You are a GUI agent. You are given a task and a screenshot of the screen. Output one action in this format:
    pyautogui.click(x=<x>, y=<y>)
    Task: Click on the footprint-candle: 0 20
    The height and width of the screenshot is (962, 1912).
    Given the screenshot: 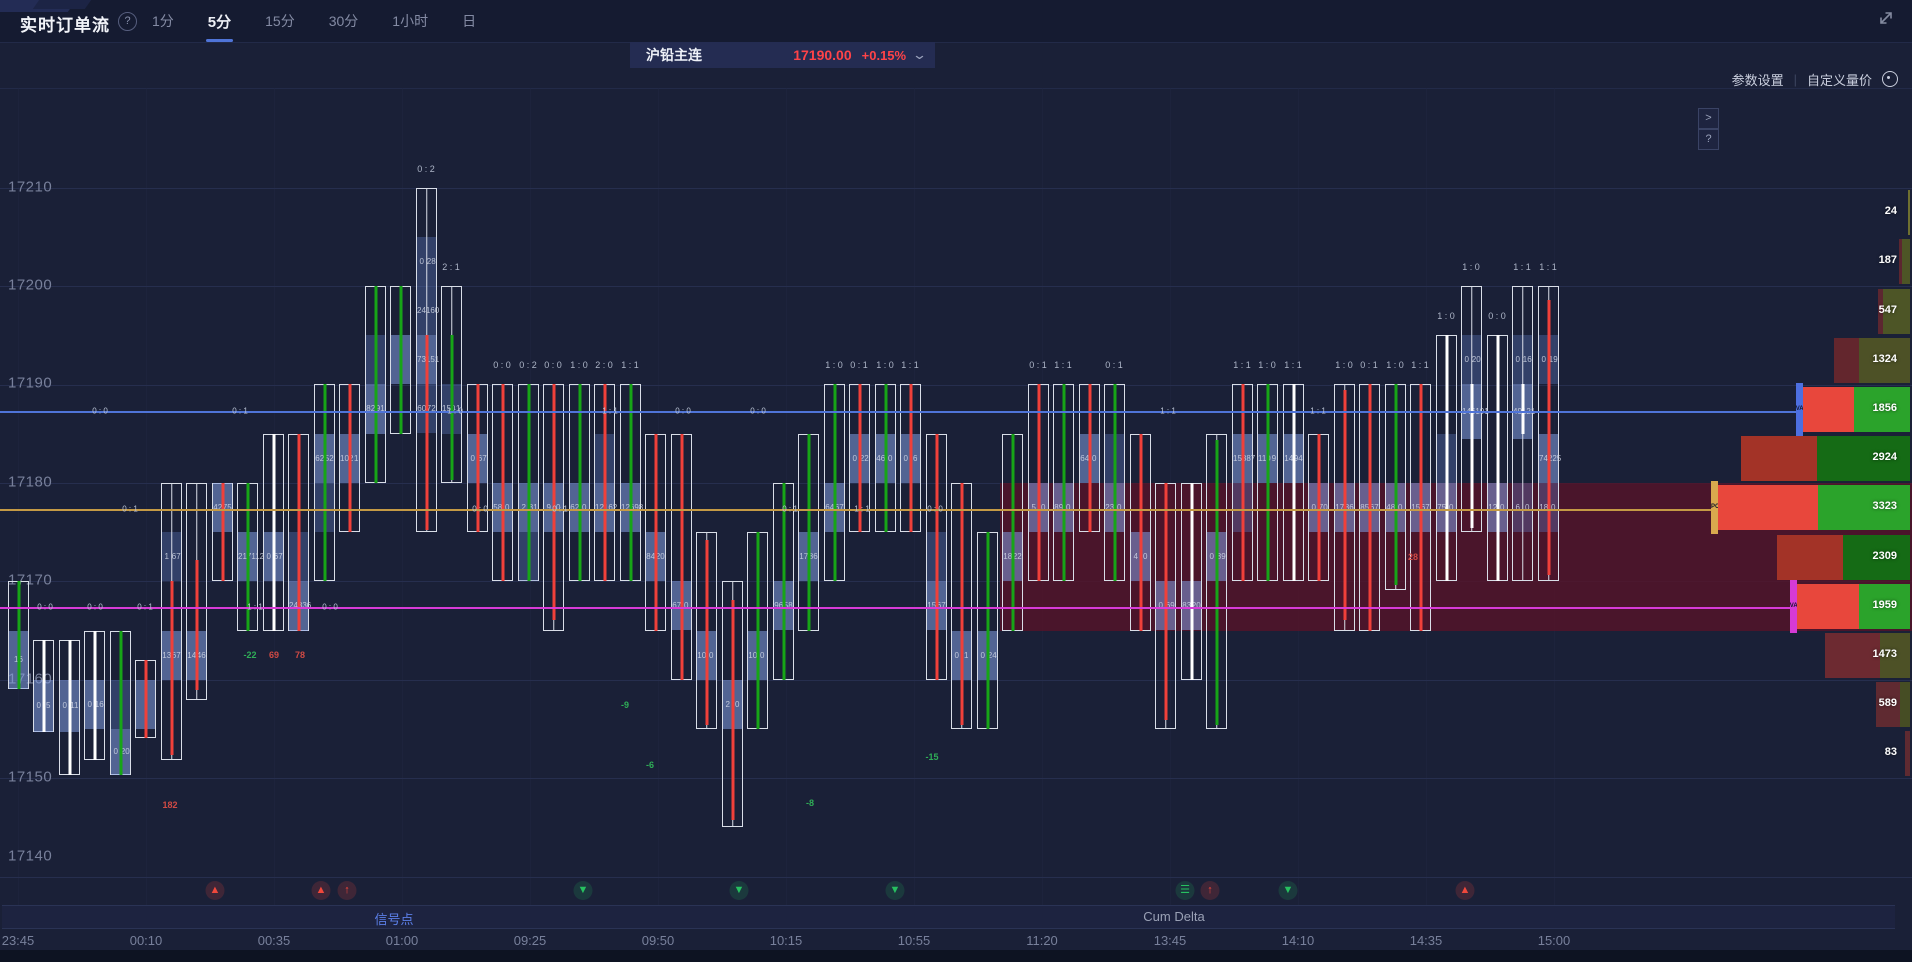 What is the action you would take?
    pyautogui.click(x=120, y=703)
    